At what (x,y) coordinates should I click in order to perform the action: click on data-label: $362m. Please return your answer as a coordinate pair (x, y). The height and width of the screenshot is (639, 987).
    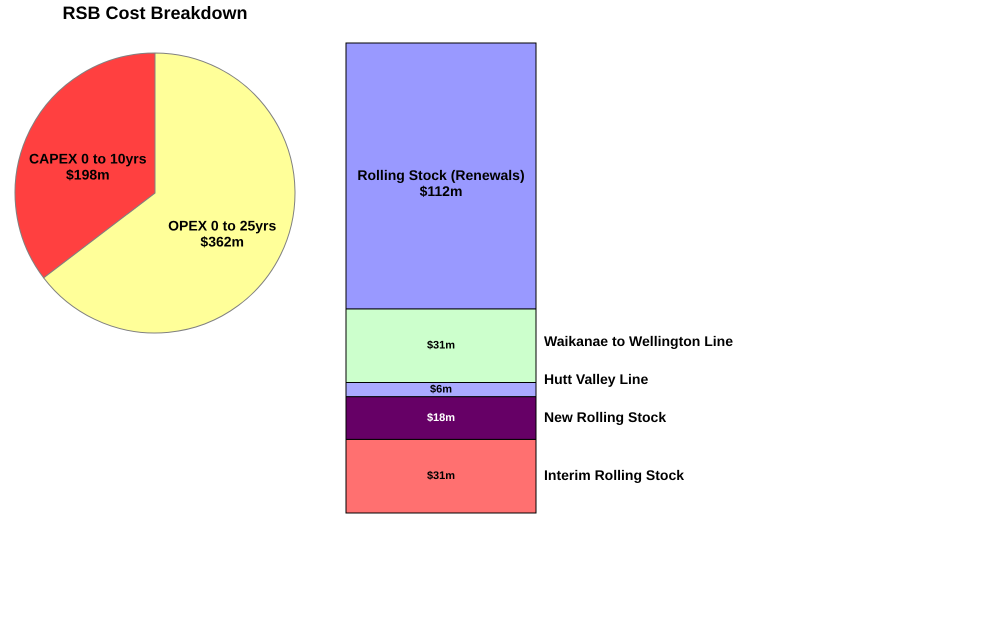
    Looking at the image, I should click on (222, 241).